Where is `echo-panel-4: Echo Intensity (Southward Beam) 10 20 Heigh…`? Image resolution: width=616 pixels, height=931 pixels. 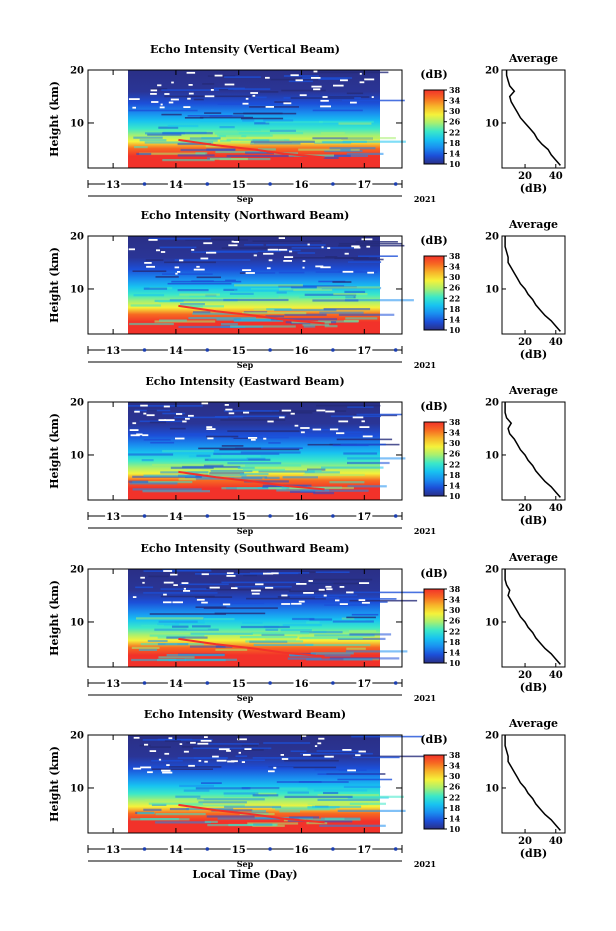
echo-panel-4: Echo Intensity (Southward Beam) 10 20 Heigh… is located at coordinates (307, 622).